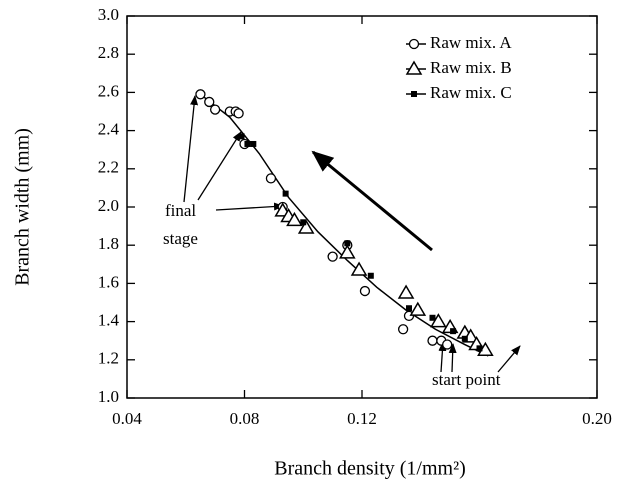  I want to click on legend-label: Raw mix. A, so click(471, 42).